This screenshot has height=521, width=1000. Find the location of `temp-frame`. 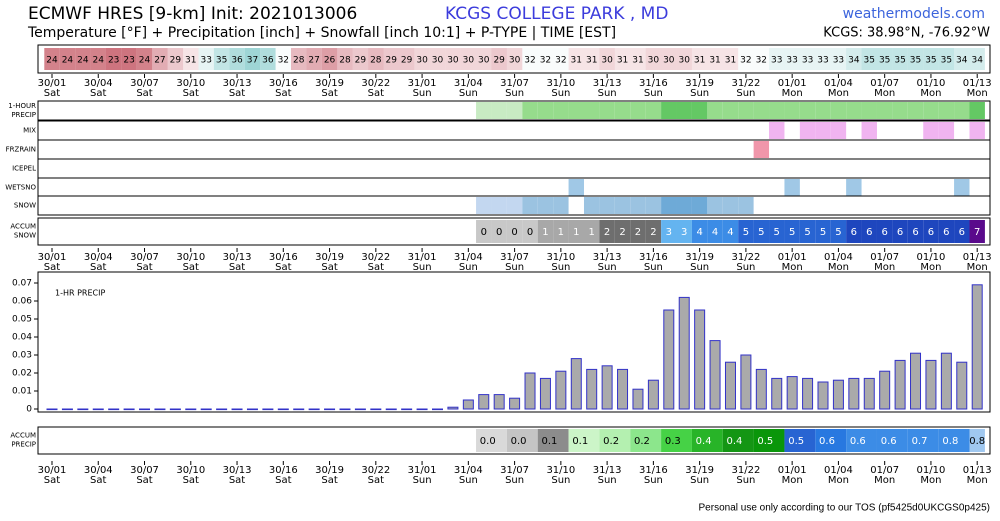

temp-frame is located at coordinates (514, 59).